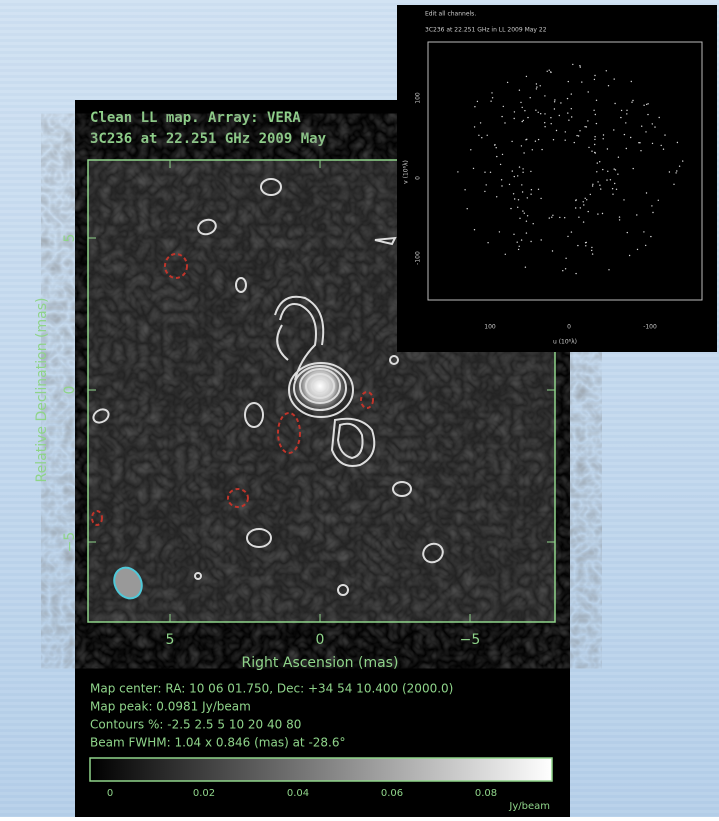 This screenshot has width=719, height=821. I want to click on colorbar-tick-label: 0.04, so click(298, 793).